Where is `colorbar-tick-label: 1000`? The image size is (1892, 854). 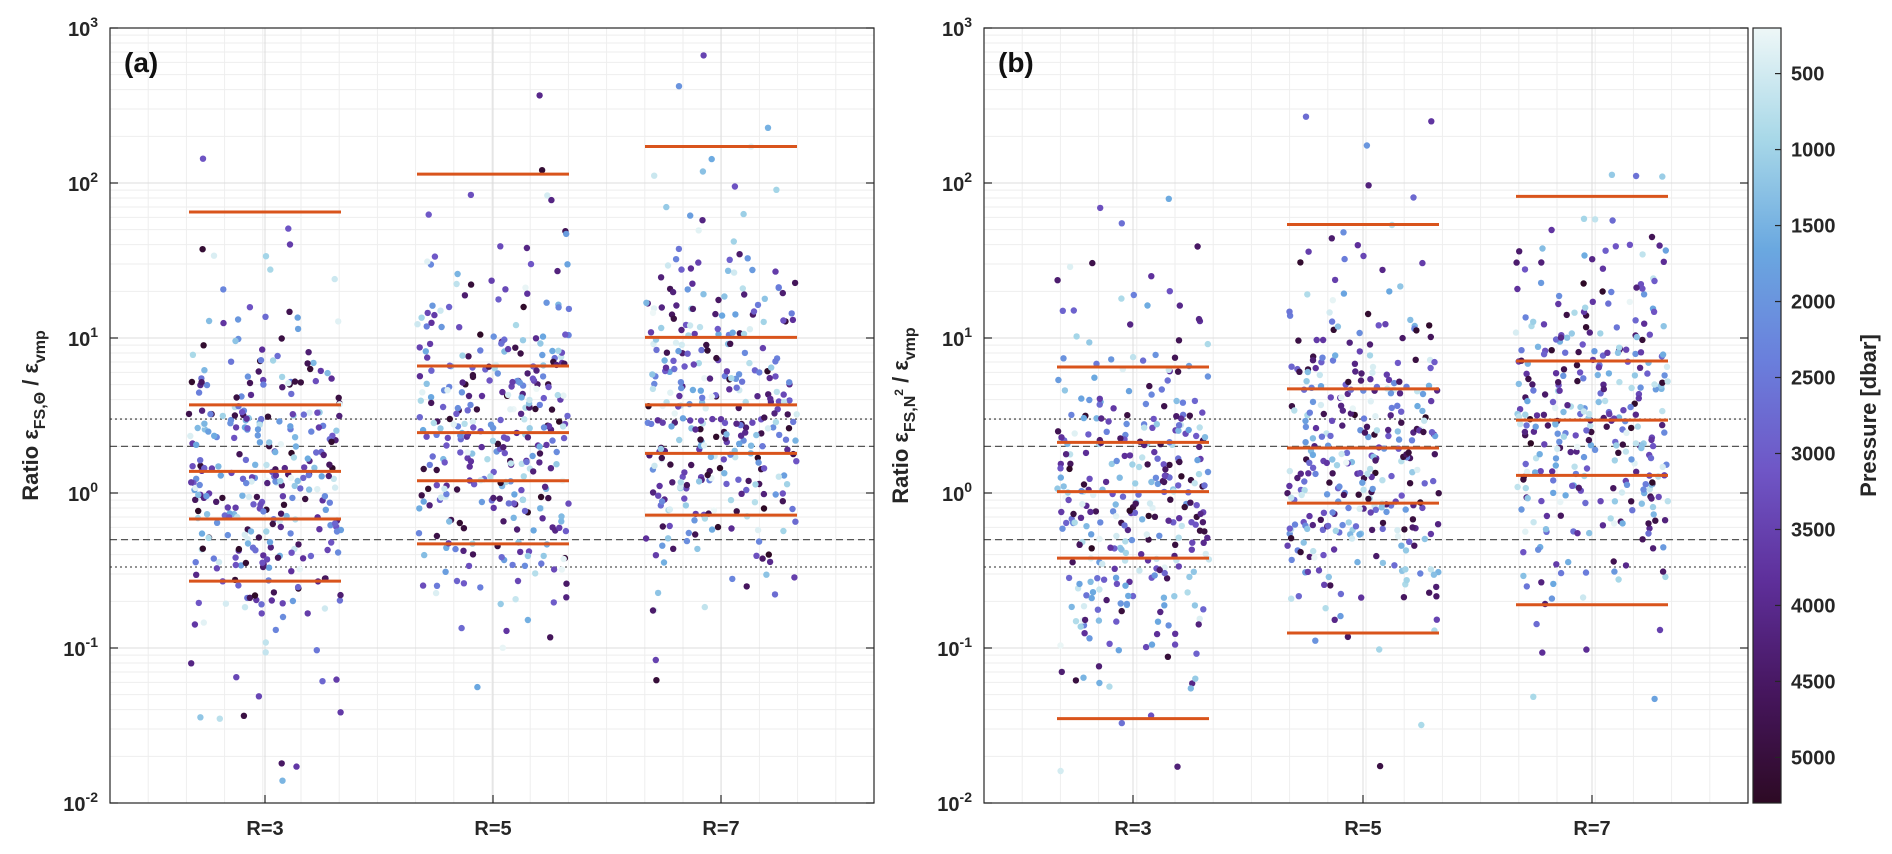 colorbar-tick-label: 1000 is located at coordinates (1813, 151).